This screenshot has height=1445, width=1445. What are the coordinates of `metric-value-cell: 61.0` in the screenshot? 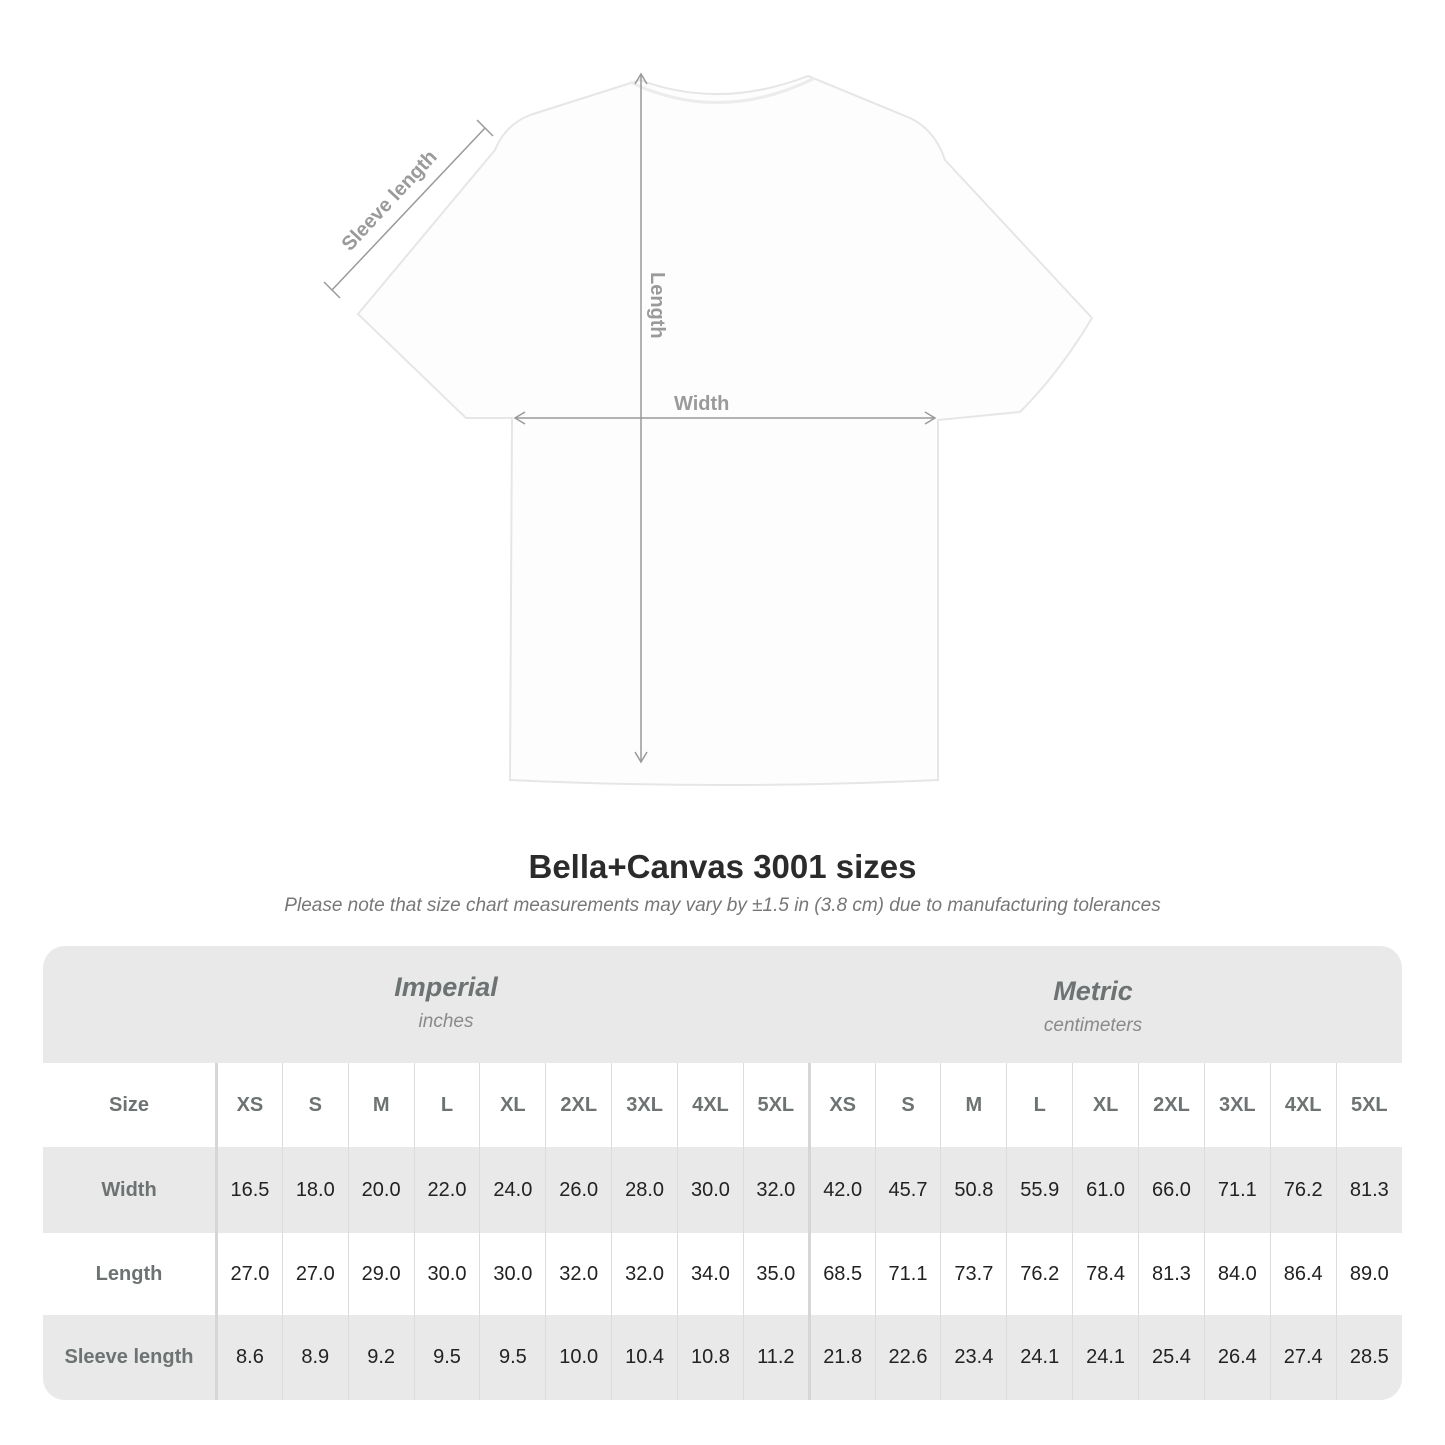 It's located at (1105, 1190).